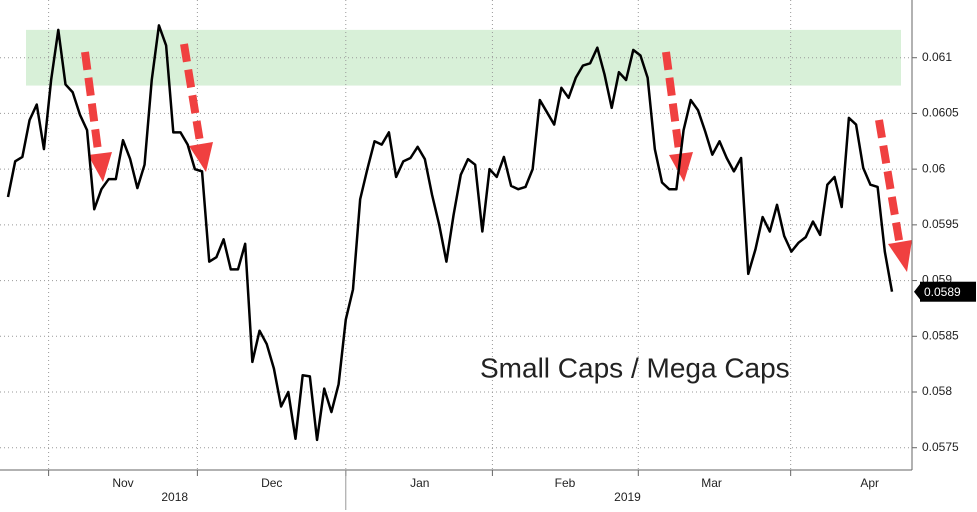 This screenshot has height=512, width=977. I want to click on last-value-label: 0.0589, so click(942, 292).